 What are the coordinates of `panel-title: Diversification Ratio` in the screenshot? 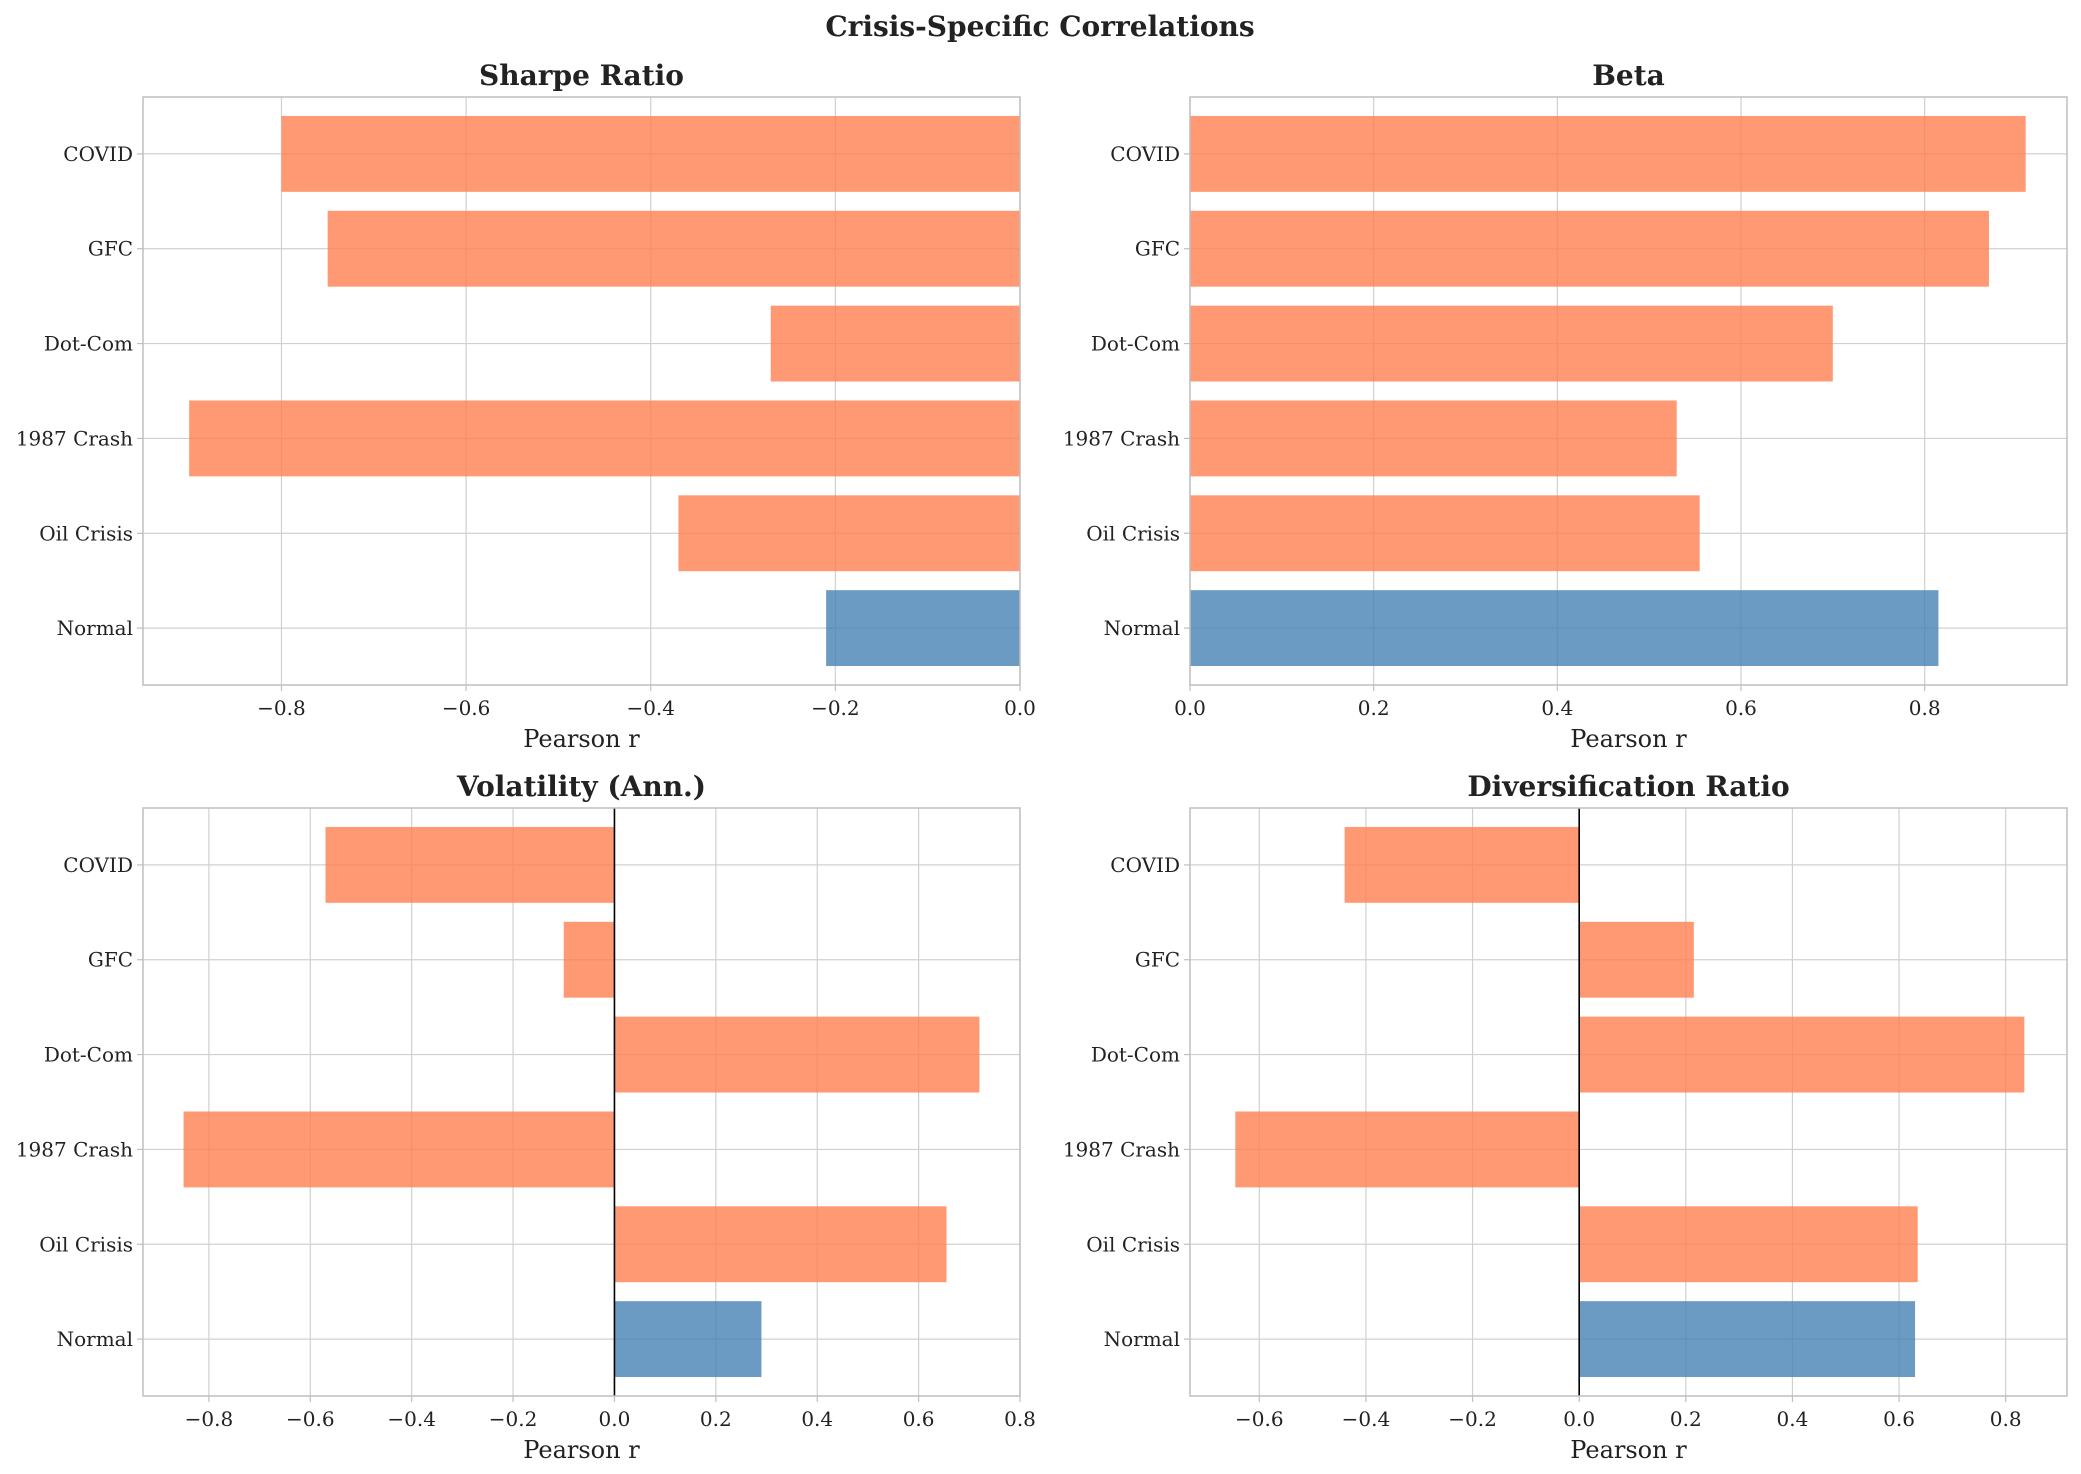 It's located at (1628, 786).